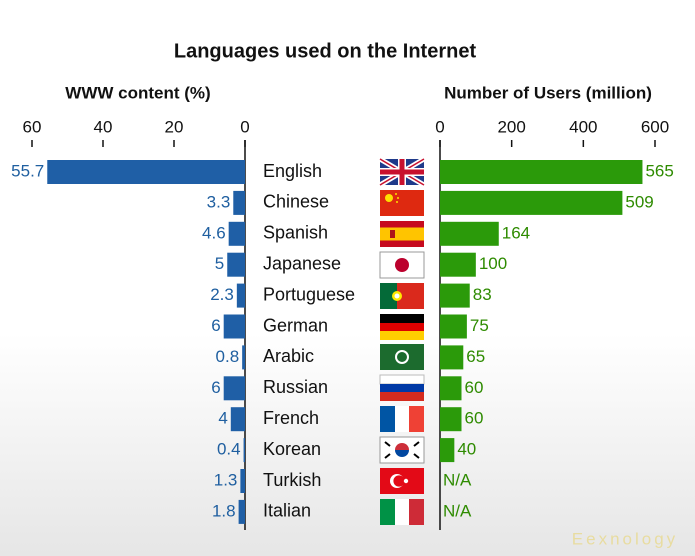  What do you see at coordinates (219, 263) in the screenshot?
I see `value-label: 5` at bounding box center [219, 263].